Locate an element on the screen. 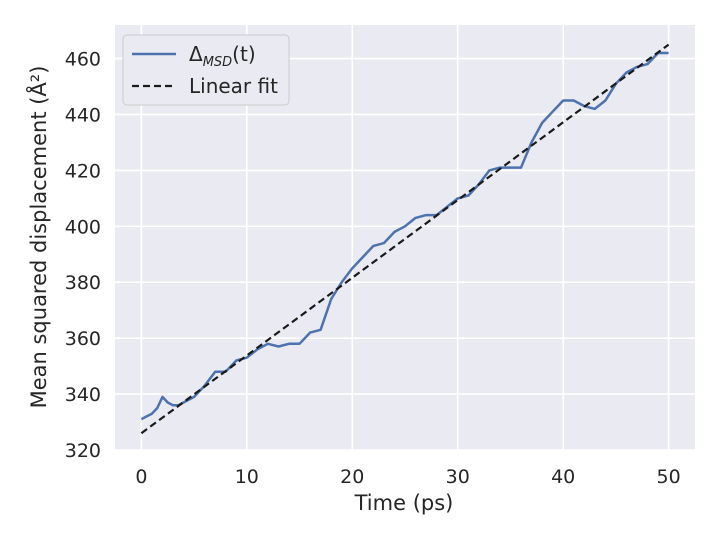 The height and width of the screenshot is (540, 720). x-axis-label: Time (ps) is located at coordinates (404, 503).